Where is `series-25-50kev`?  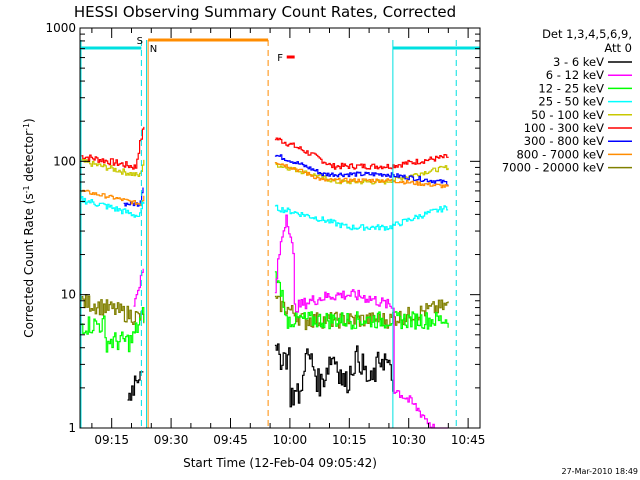
series-25-50kev is located at coordinates (264, 213).